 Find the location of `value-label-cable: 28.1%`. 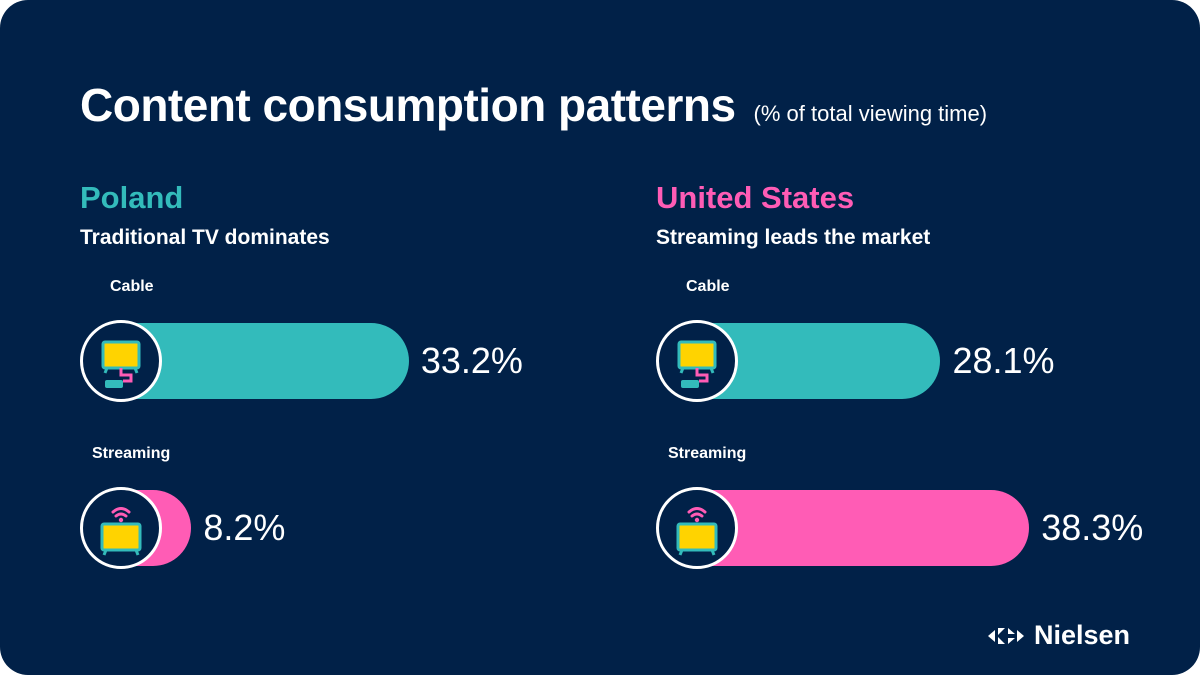

value-label-cable: 28.1% is located at coordinates (1003, 360).